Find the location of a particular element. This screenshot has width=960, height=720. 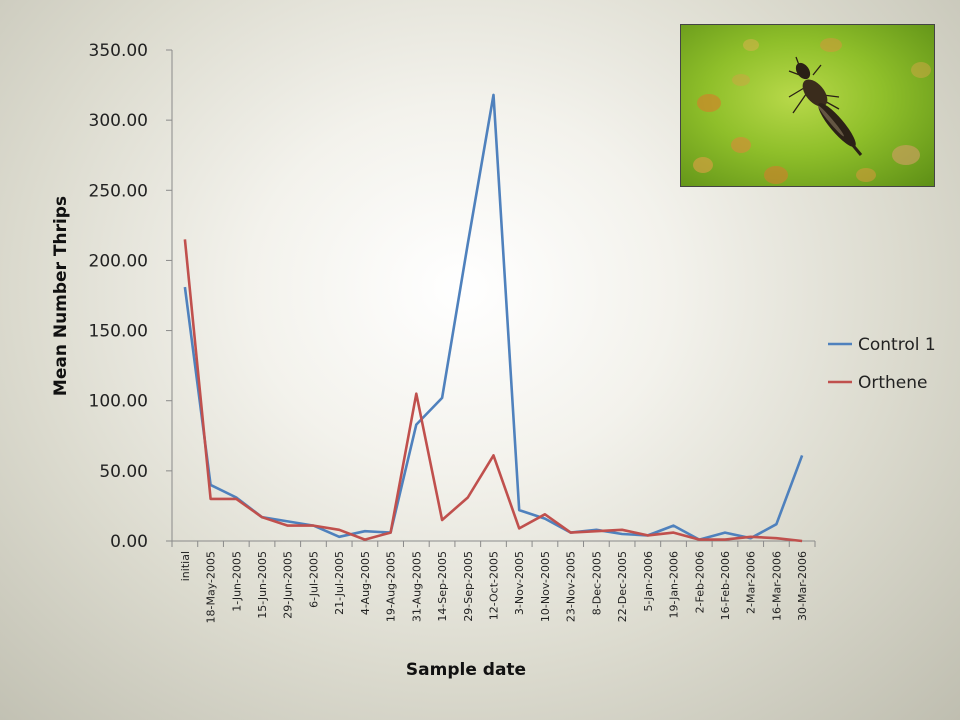

x-tick-label: 15-Jun-2005 is located at coordinates (262, 585).